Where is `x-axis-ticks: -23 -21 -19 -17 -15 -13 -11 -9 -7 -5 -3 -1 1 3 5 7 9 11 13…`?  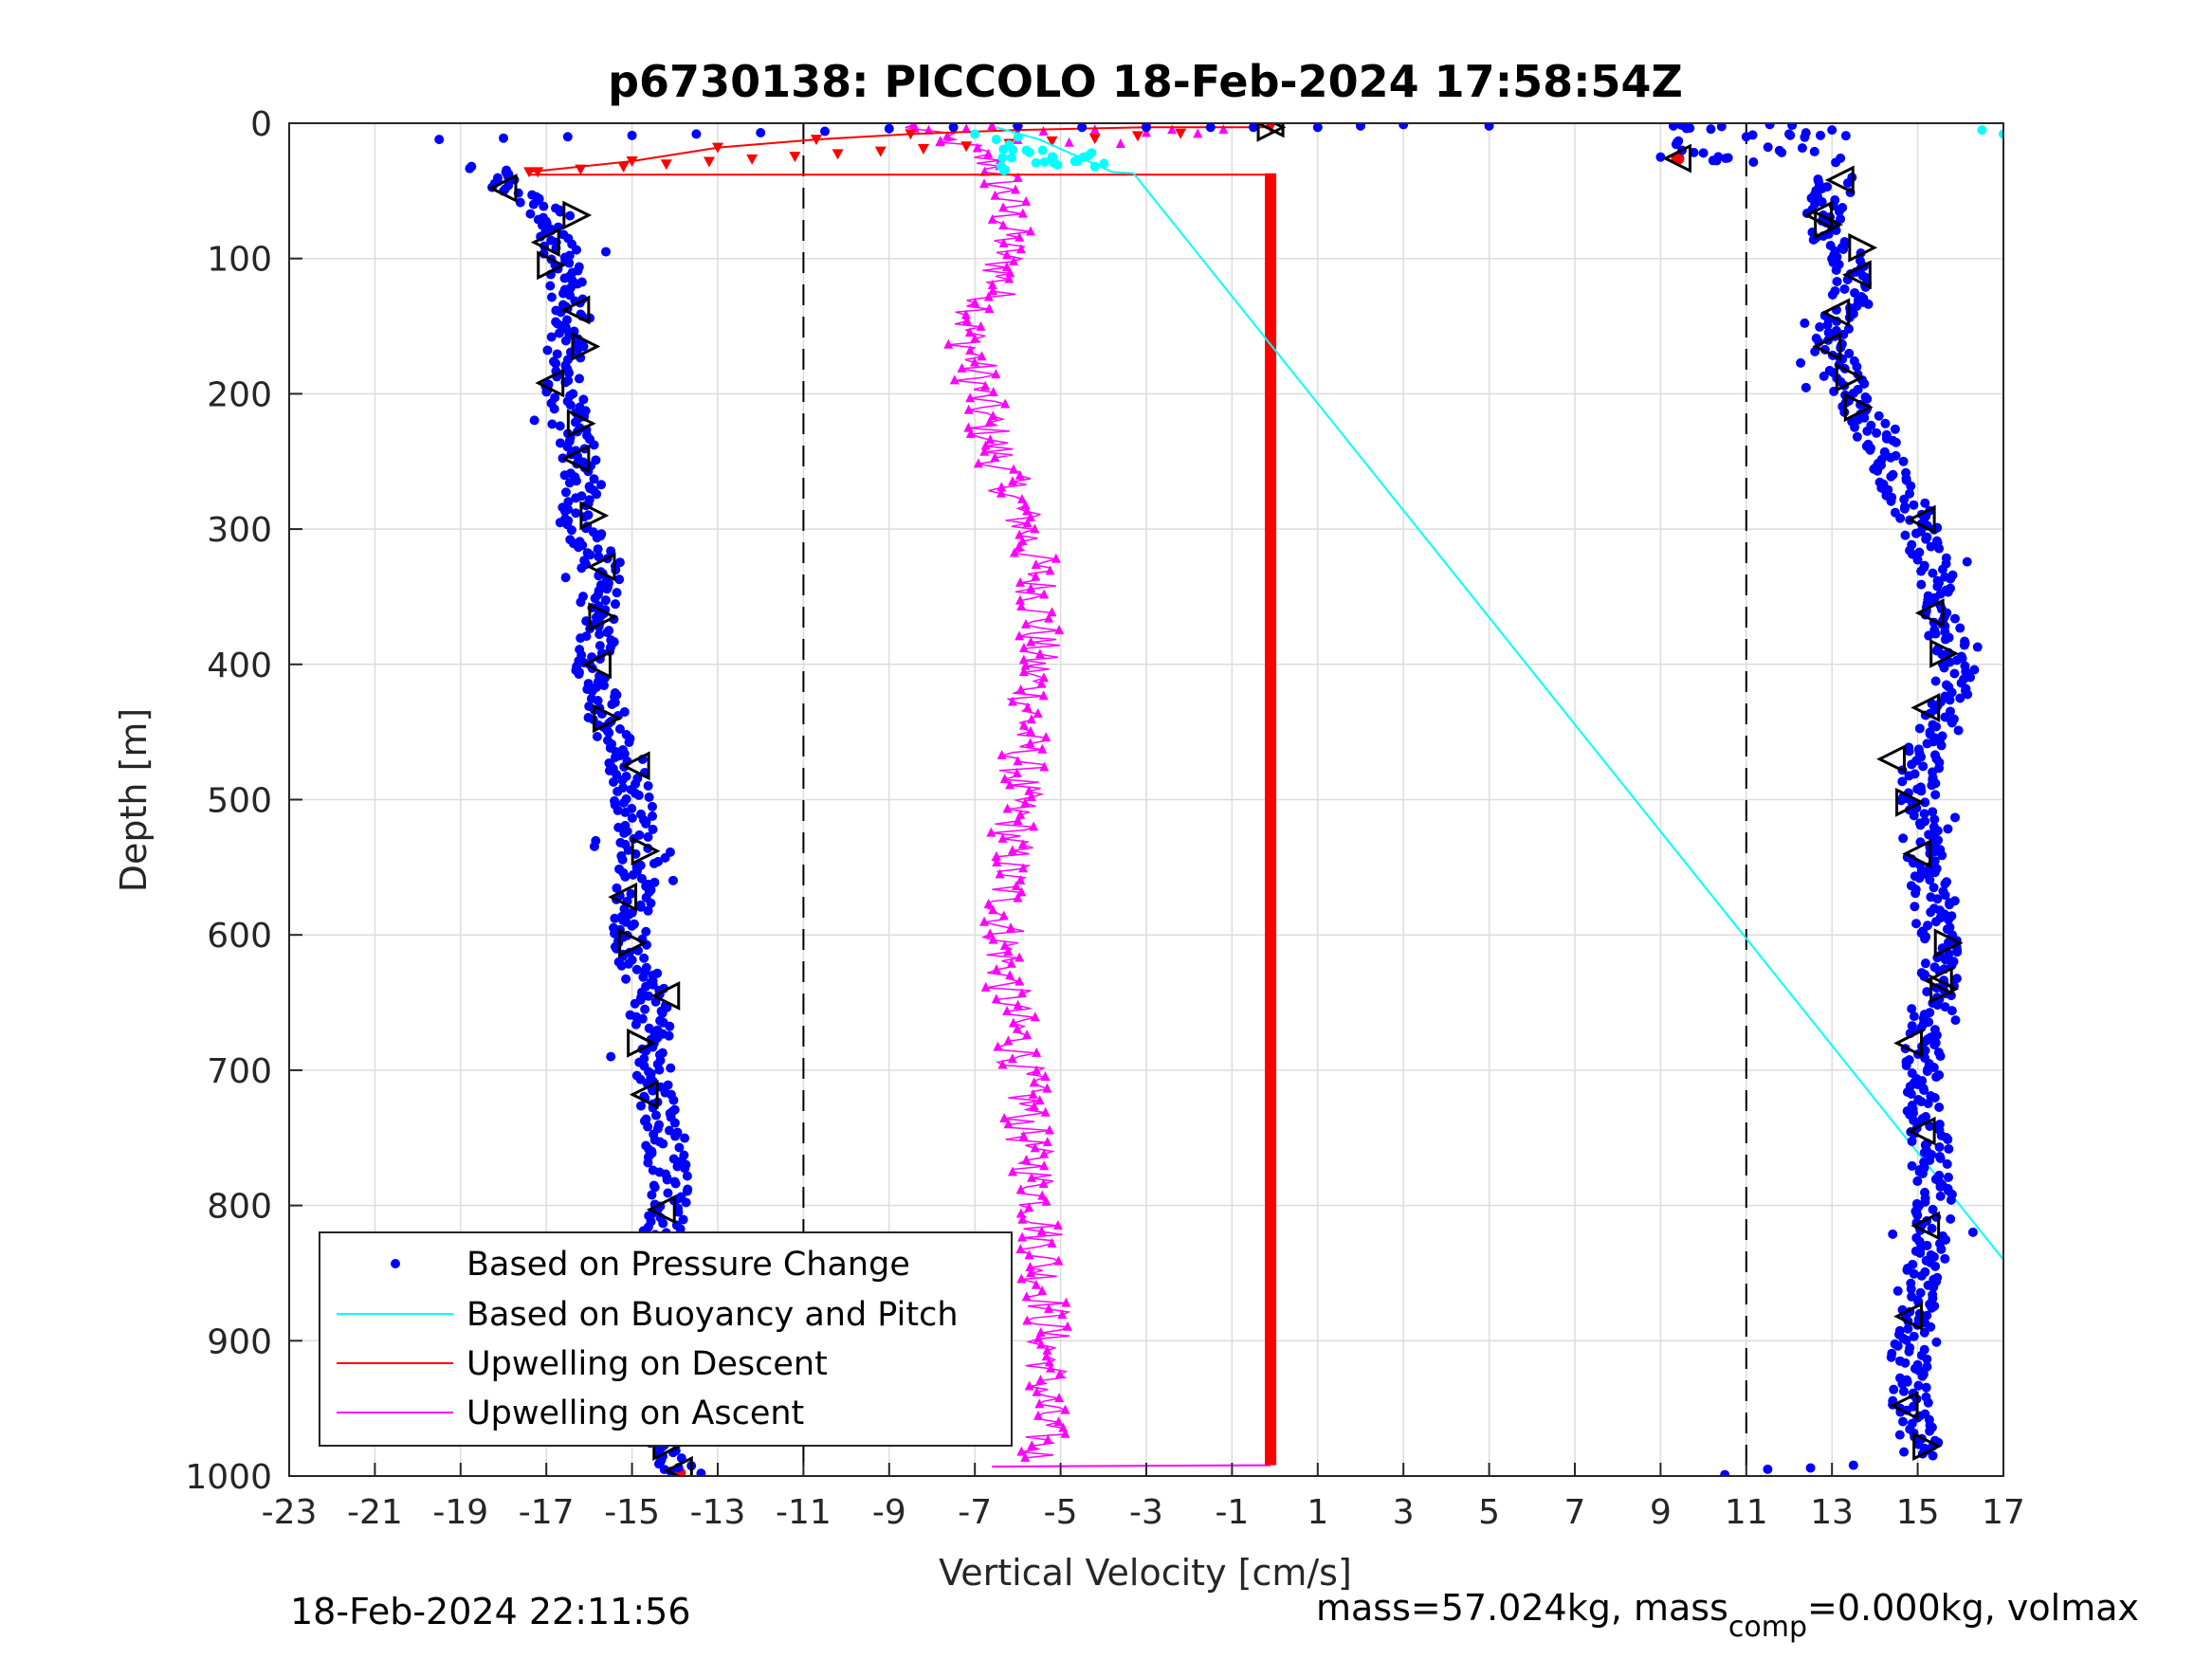 x-axis-ticks: -23 -21 -19 -17 -15 -13 -11 -9 -7 -5 -3 -1 1 3 5 7 9 11 13… is located at coordinates (1143, 1497).